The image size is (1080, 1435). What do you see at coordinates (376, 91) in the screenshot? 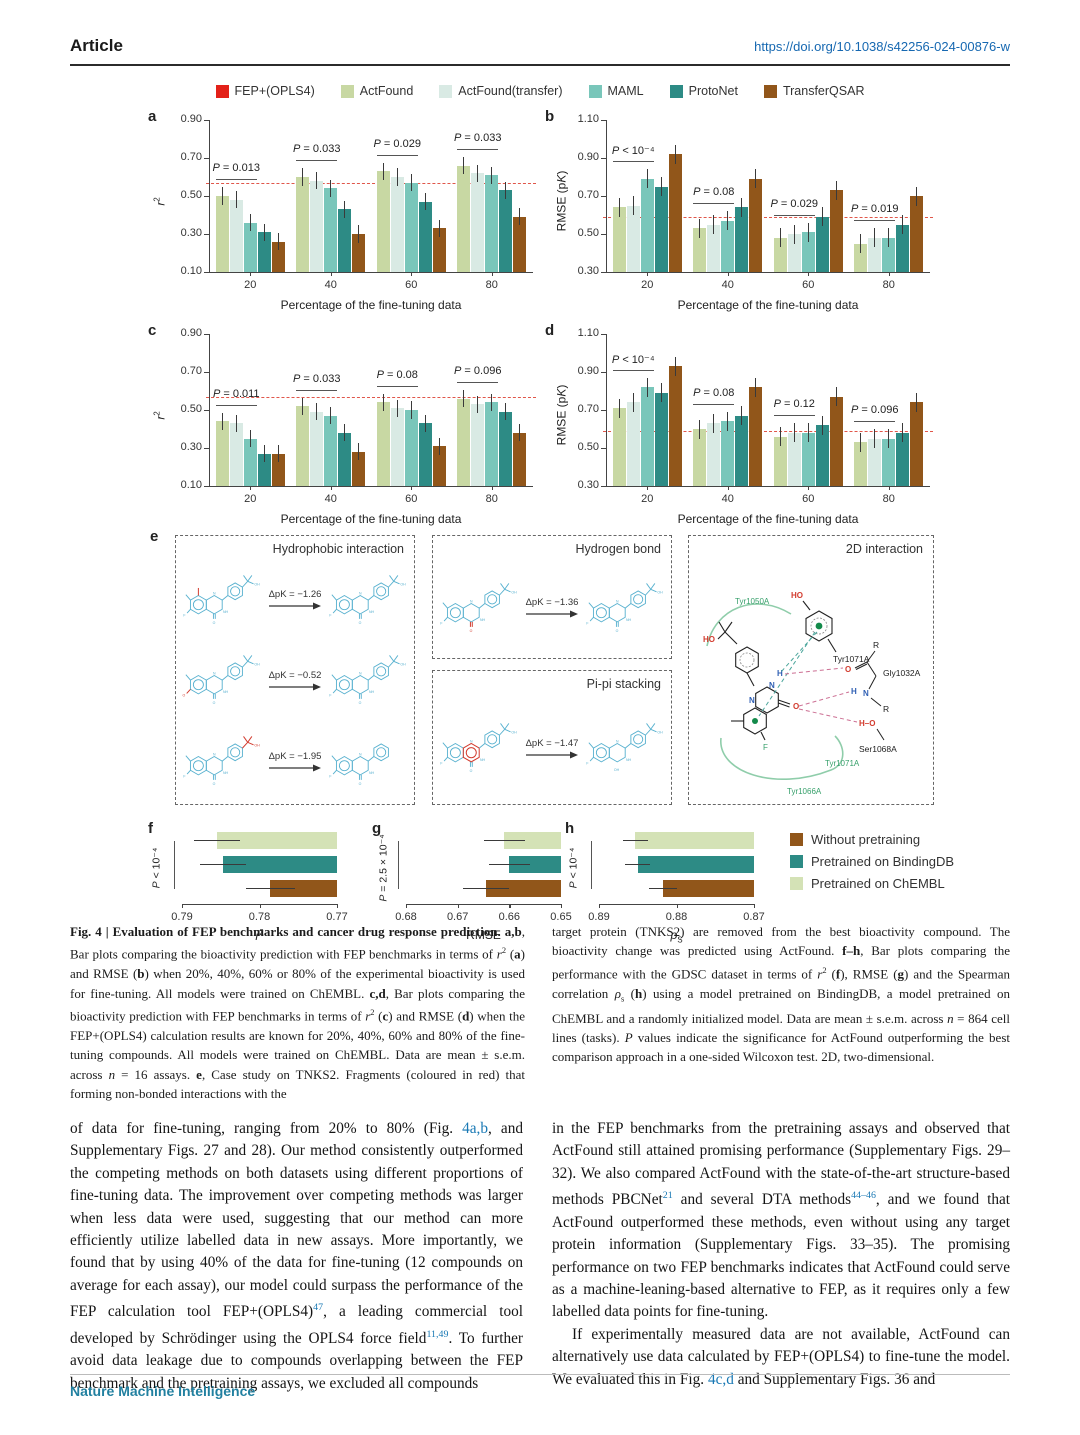
I see `legend-item: ActFound` at bounding box center [376, 91].